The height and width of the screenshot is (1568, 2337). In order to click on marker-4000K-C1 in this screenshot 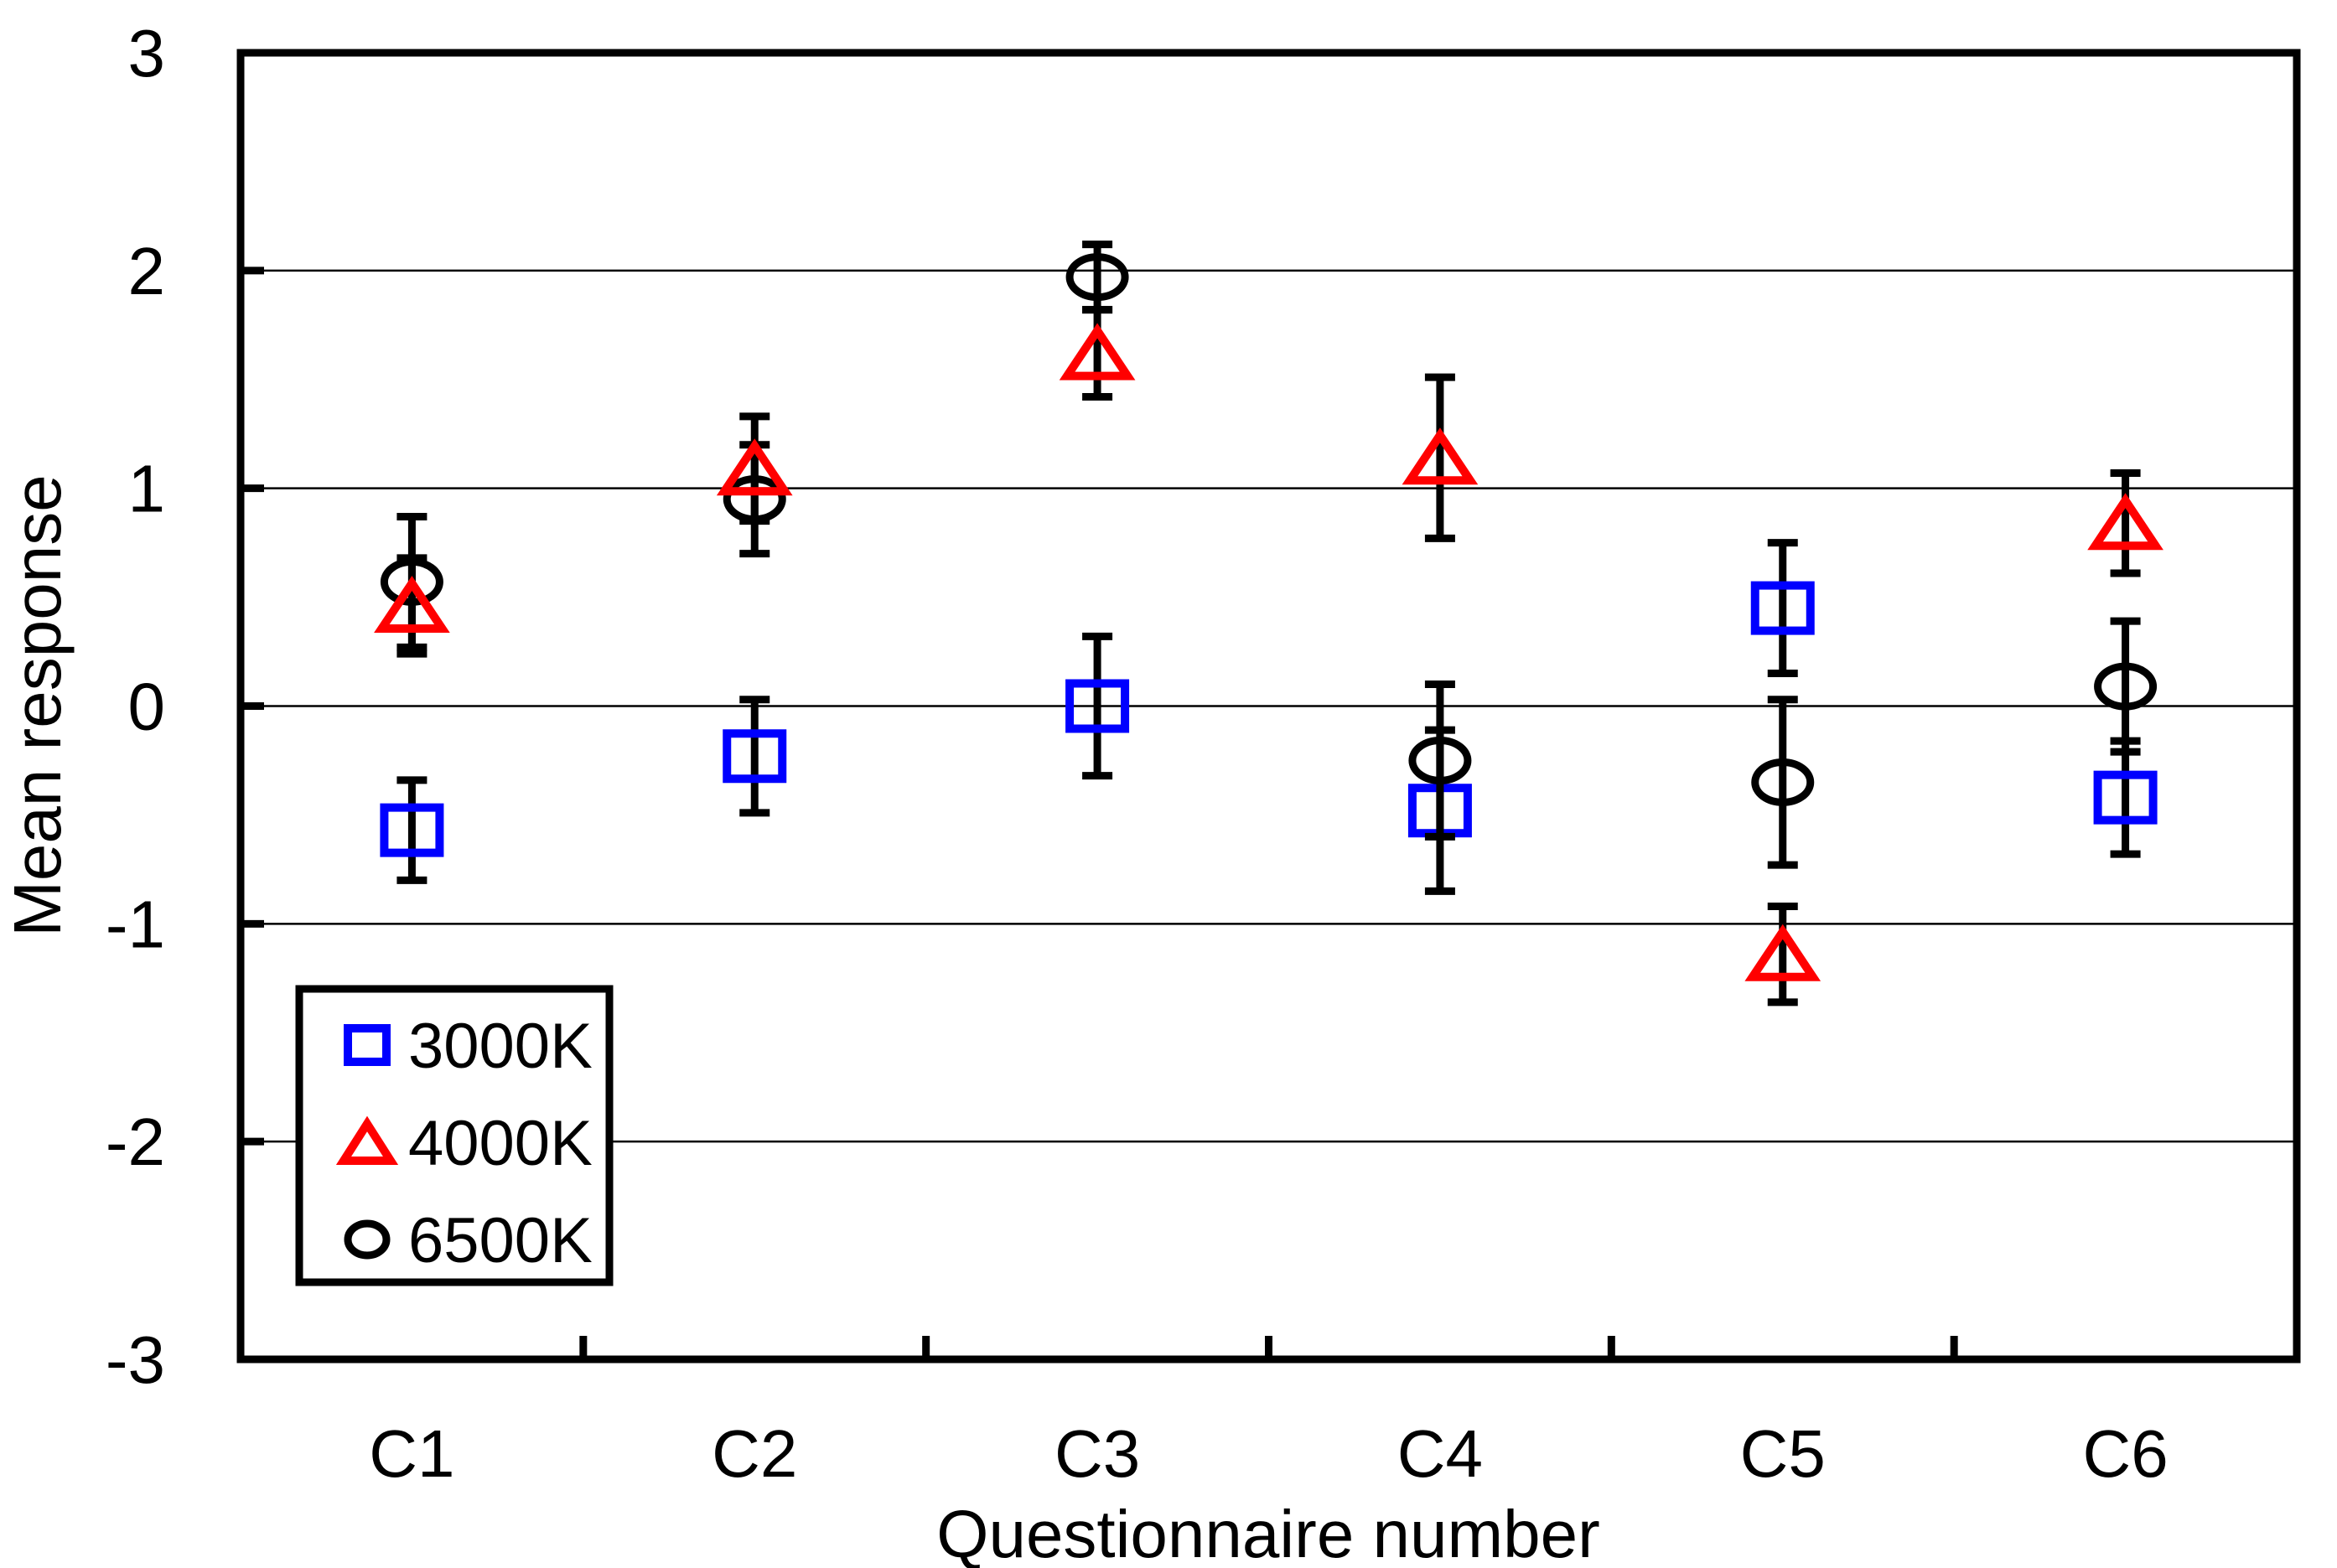, I will do `click(412, 604)`.